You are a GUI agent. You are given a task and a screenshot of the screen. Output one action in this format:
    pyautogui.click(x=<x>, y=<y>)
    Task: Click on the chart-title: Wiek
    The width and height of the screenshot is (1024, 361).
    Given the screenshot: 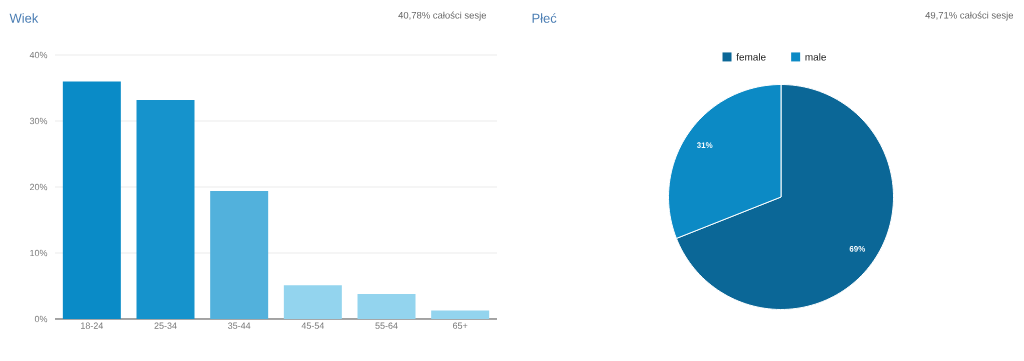 What is the action you would take?
    pyautogui.click(x=24, y=18)
    